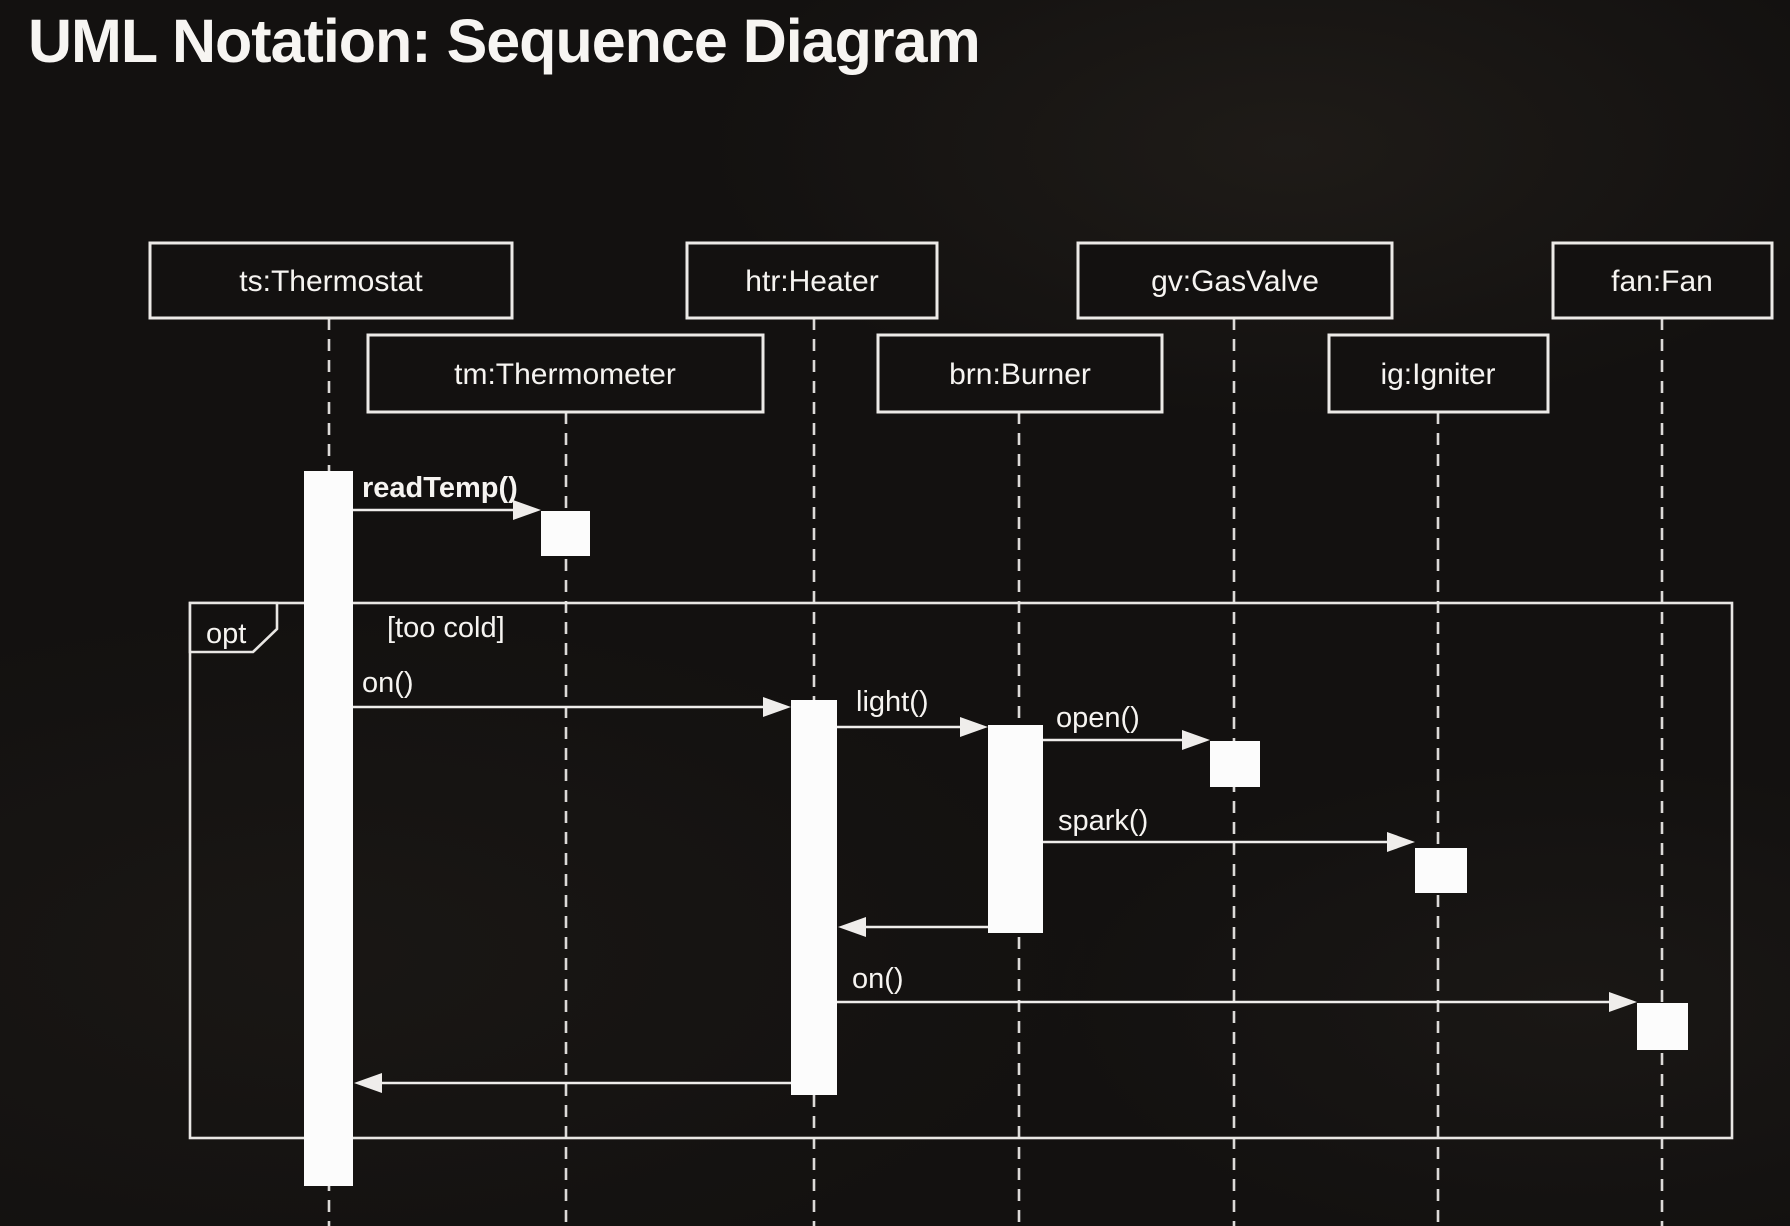 This screenshot has width=1790, height=1226. I want to click on message-spark-label: spark(), so click(1103, 821).